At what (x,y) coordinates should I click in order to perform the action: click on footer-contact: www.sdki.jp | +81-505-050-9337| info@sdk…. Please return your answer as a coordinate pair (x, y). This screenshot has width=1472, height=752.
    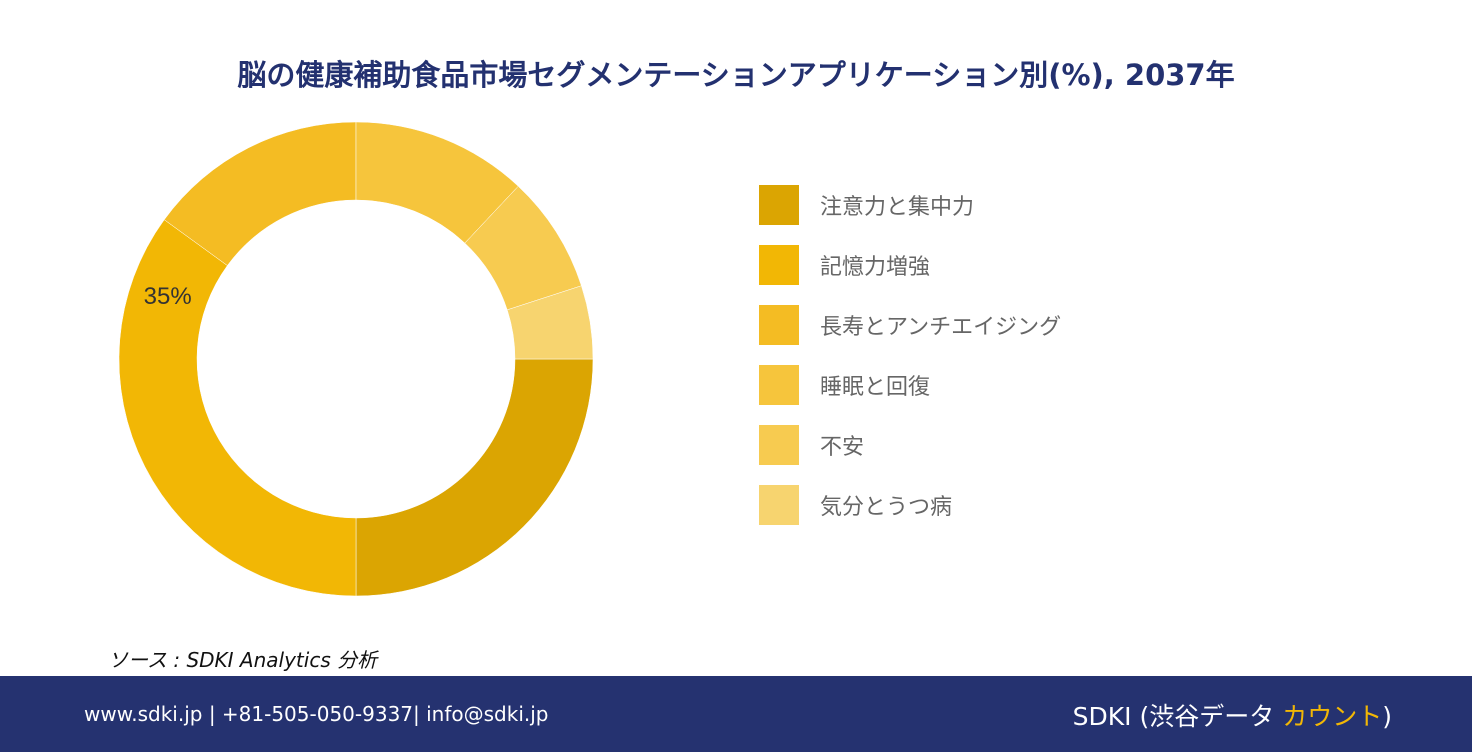
    Looking at the image, I should click on (316, 714).